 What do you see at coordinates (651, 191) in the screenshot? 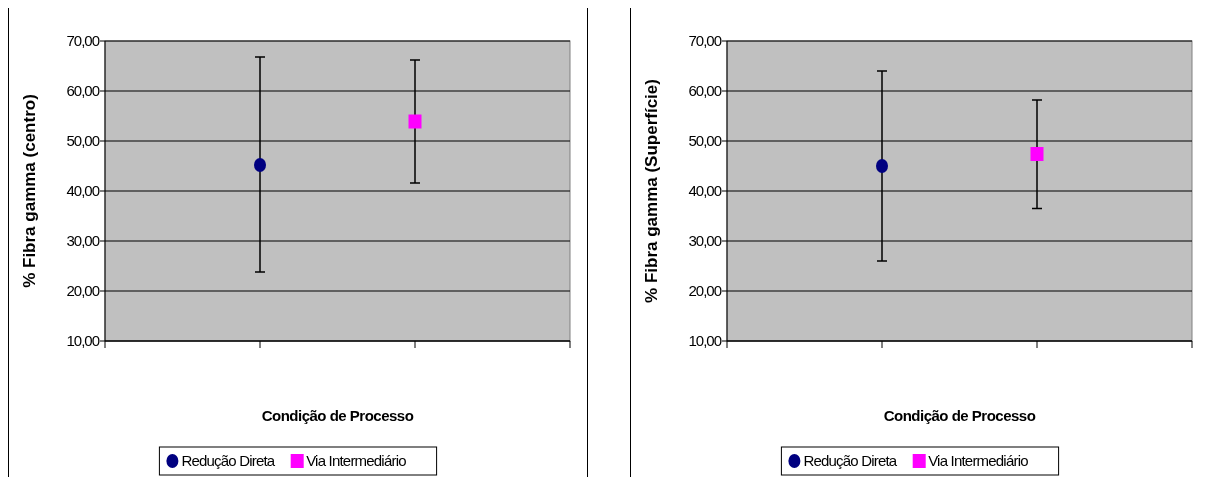
I see `y-axis-title: % Fibra gamma (Superfície)` at bounding box center [651, 191].